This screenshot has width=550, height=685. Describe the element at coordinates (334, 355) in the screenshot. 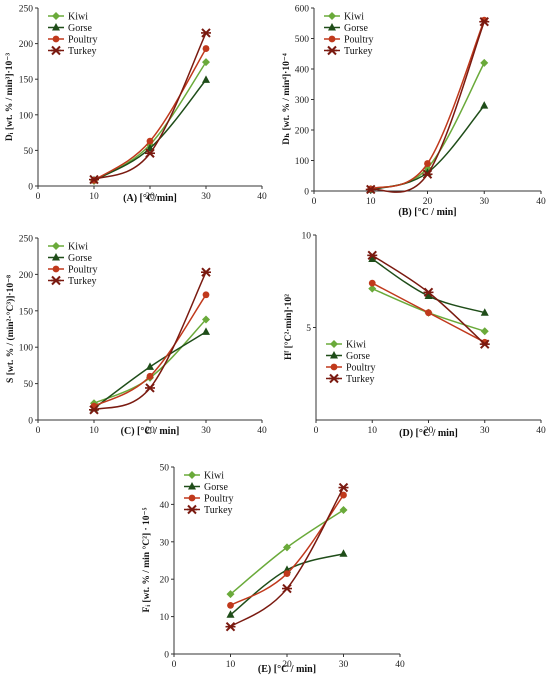

I see `legend-marker-gorse` at that location.